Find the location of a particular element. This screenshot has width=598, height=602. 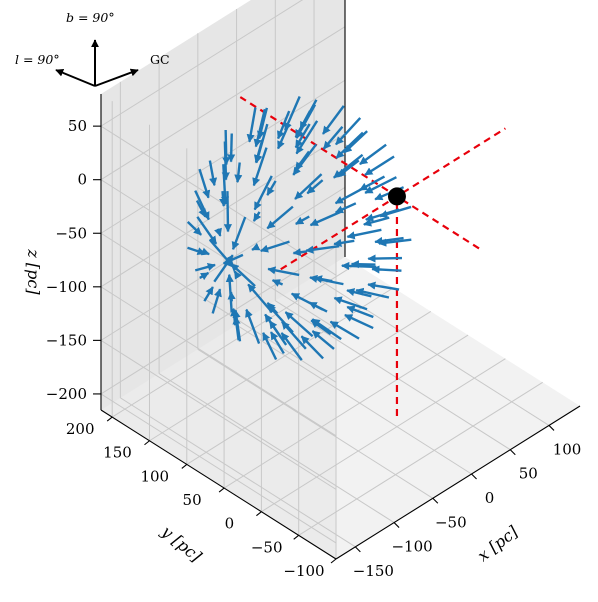

sun-marker is located at coordinates (396, 196).